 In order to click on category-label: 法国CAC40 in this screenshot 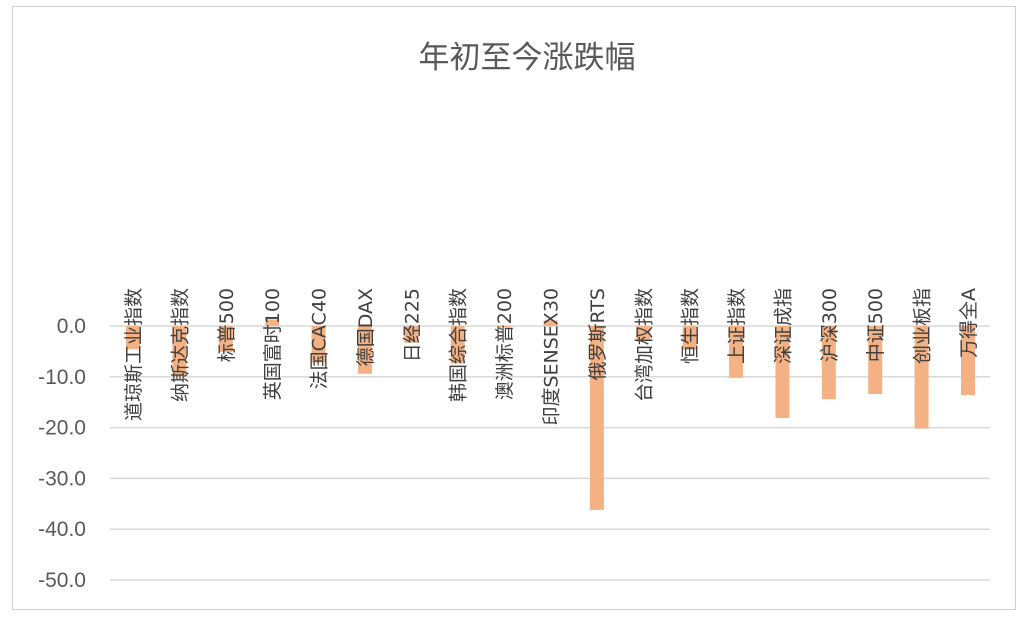, I will do `click(320, 338)`.